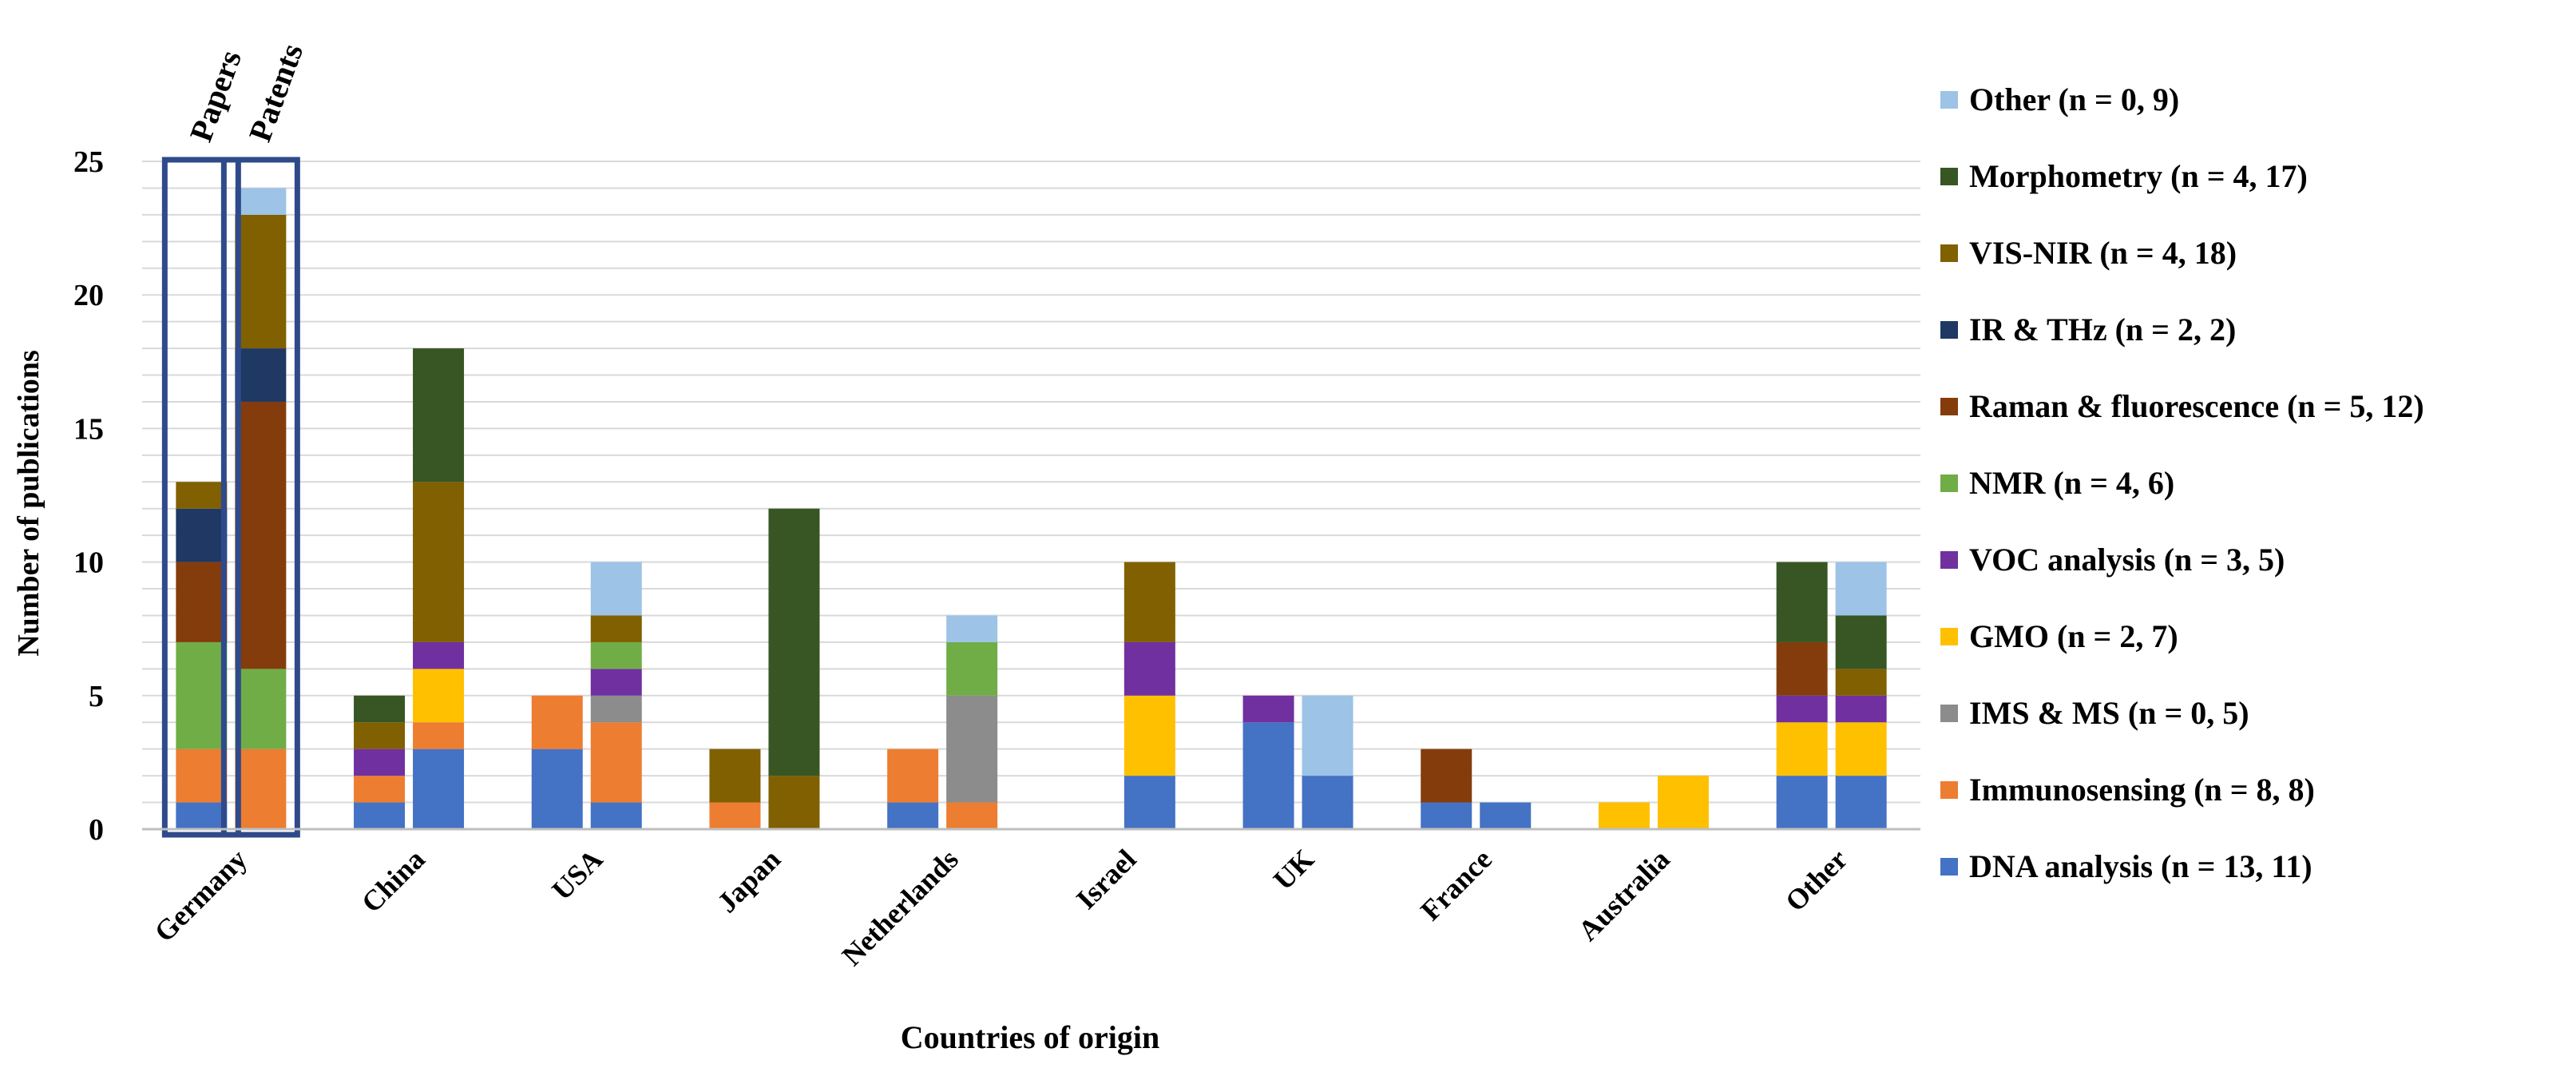 The image size is (2576, 1080). Describe the element at coordinates (88, 563) in the screenshot. I see `y-tick-label: 10` at that location.